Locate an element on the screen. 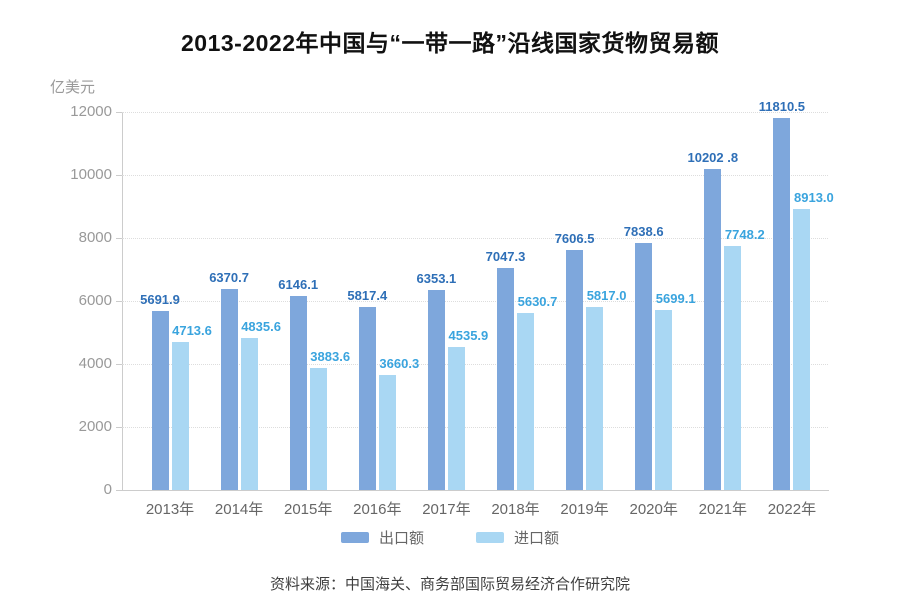  x-axis-label: 2015年 is located at coordinates (308, 509).